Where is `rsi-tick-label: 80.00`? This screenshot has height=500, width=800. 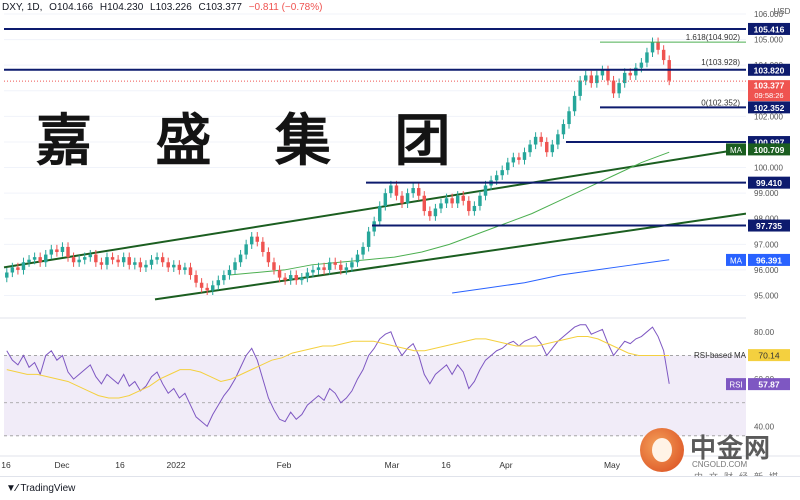 rsi-tick-label: 80.00 is located at coordinates (764, 332).